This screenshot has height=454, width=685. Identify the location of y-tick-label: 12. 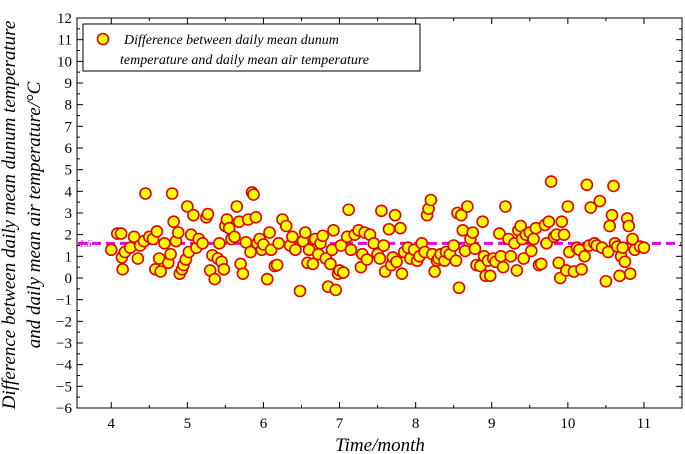
(64, 19).